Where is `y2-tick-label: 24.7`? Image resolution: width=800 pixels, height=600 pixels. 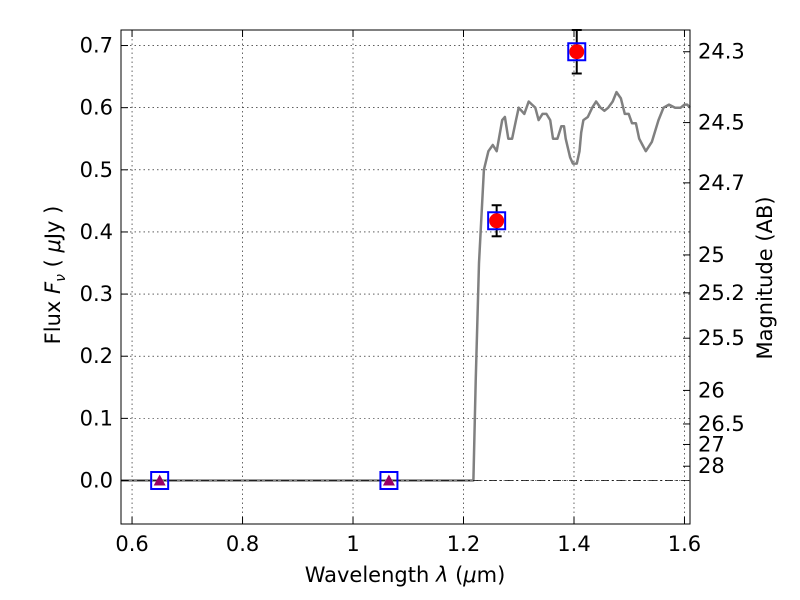 y2-tick-label: 24.7 is located at coordinates (721, 183).